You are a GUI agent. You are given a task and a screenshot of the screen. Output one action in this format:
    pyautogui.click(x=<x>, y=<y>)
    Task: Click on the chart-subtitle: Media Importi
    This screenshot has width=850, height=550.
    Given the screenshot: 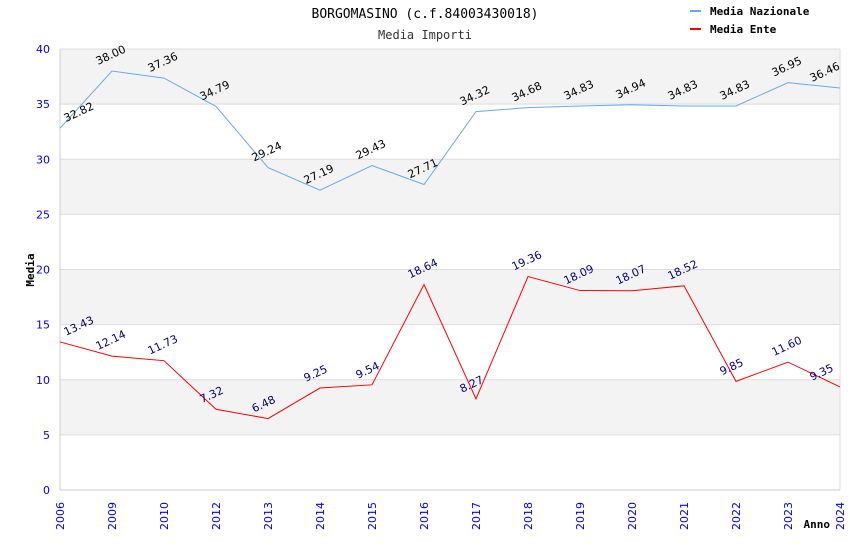 What is the action you would take?
    pyautogui.click(x=425, y=35)
    